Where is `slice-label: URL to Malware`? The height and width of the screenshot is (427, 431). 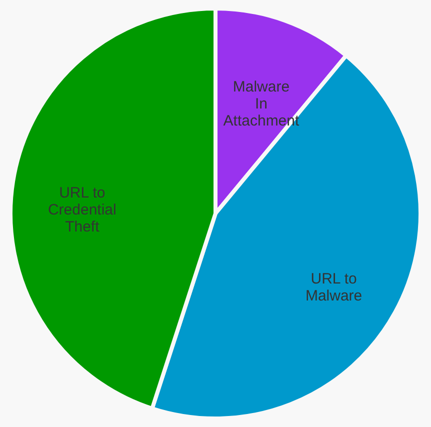 slice-label: URL to Malware is located at coordinates (333, 287).